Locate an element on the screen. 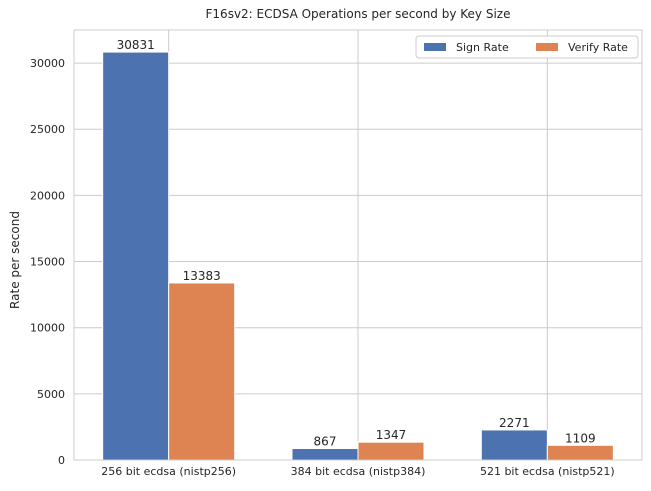 The image size is (651, 491). legend-box is located at coordinates (527, 47).